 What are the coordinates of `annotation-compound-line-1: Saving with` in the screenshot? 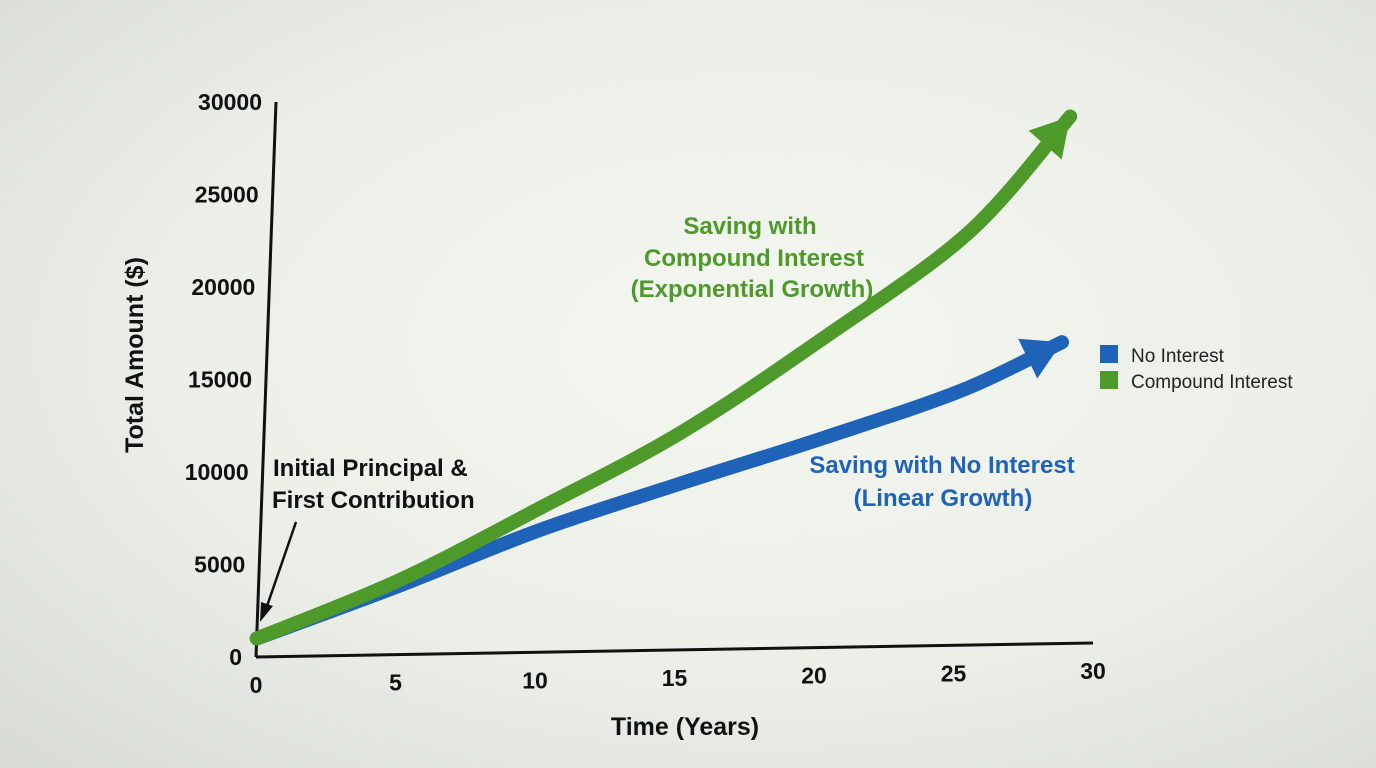 It's located at (749, 226).